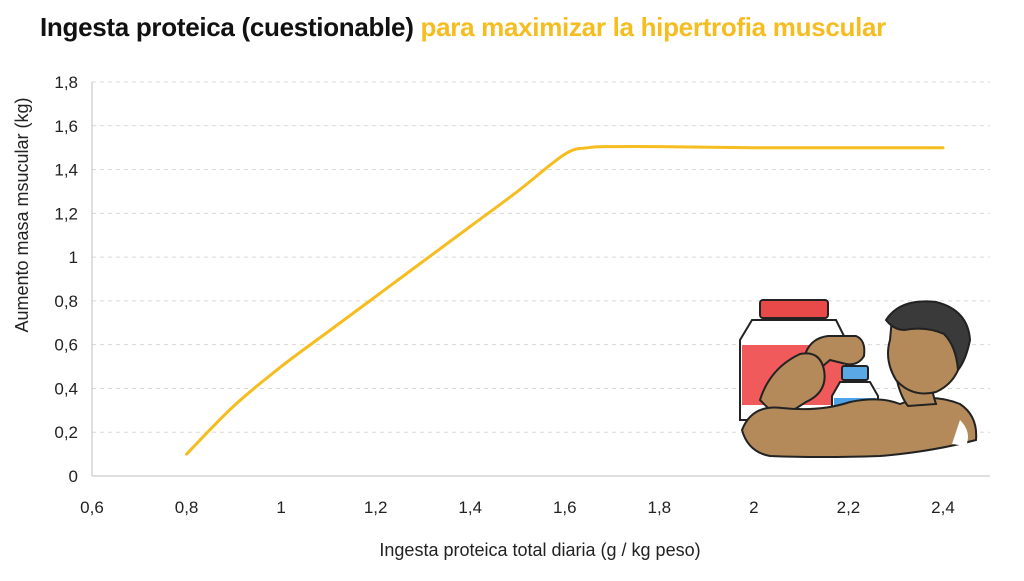 Image resolution: width=1024 pixels, height=581 pixels. What do you see at coordinates (66, 345) in the screenshot?
I see `y-tick-label: 0,6` at bounding box center [66, 345].